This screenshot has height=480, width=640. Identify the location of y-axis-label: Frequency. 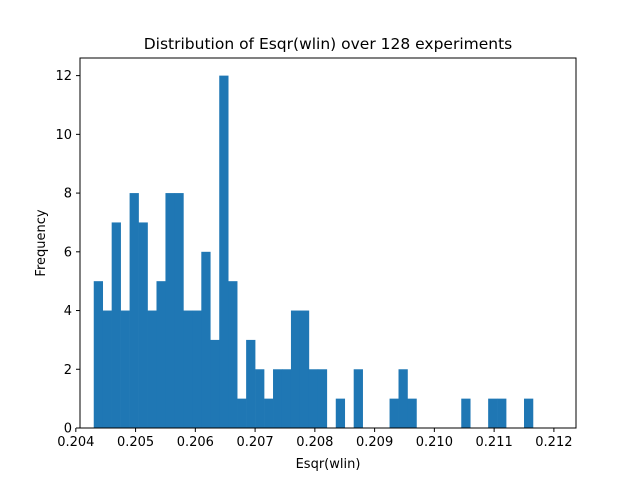
(41, 242).